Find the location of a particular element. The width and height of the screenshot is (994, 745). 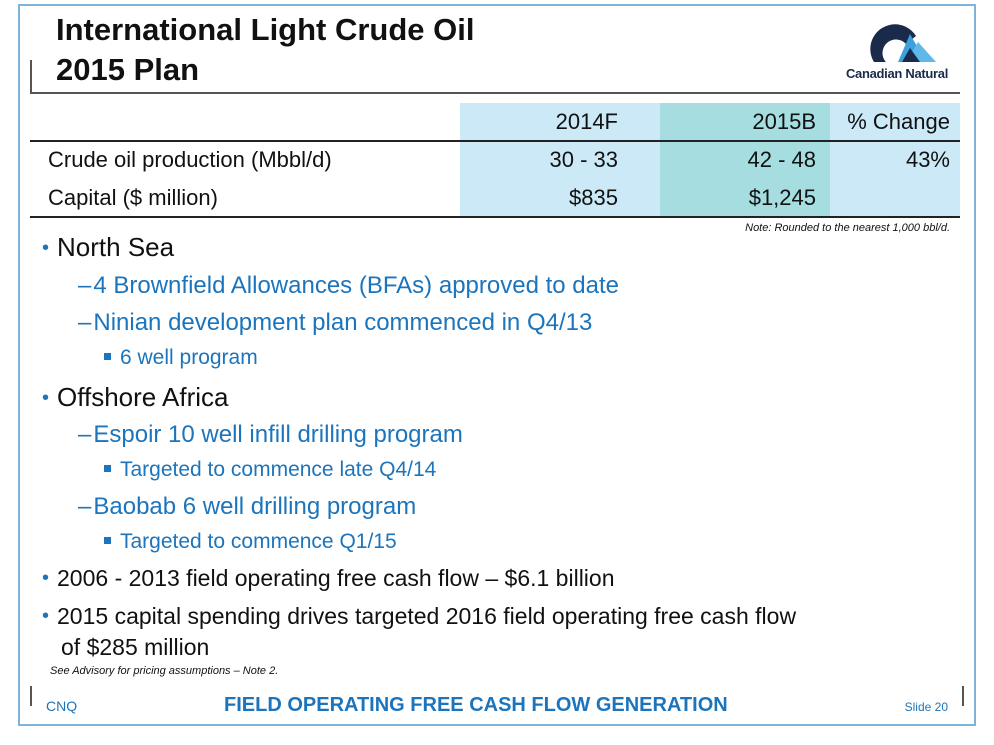

footer-bracket-left is located at coordinates (31, 696).